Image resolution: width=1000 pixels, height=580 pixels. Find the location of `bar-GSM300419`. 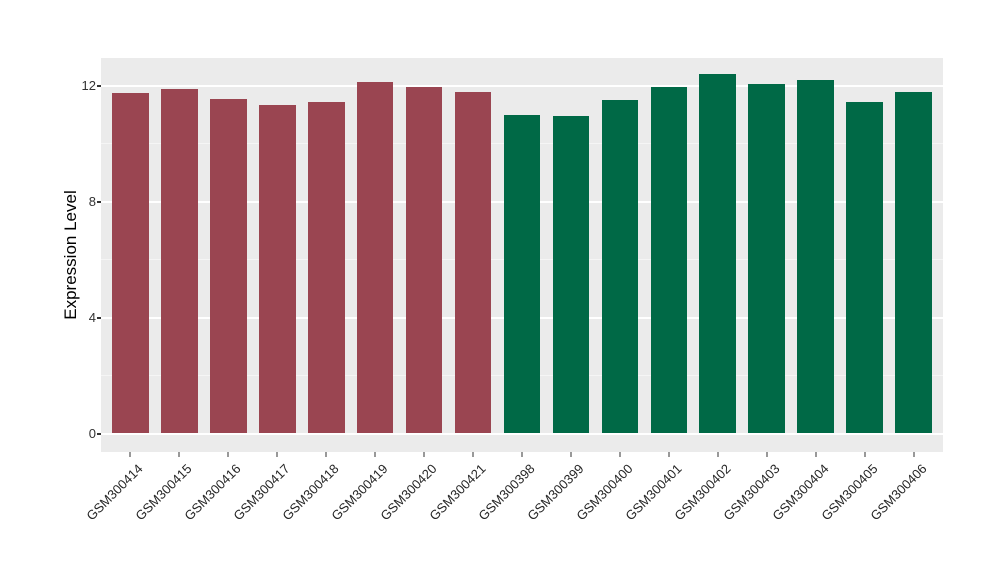

bar-GSM300419 is located at coordinates (375, 257).